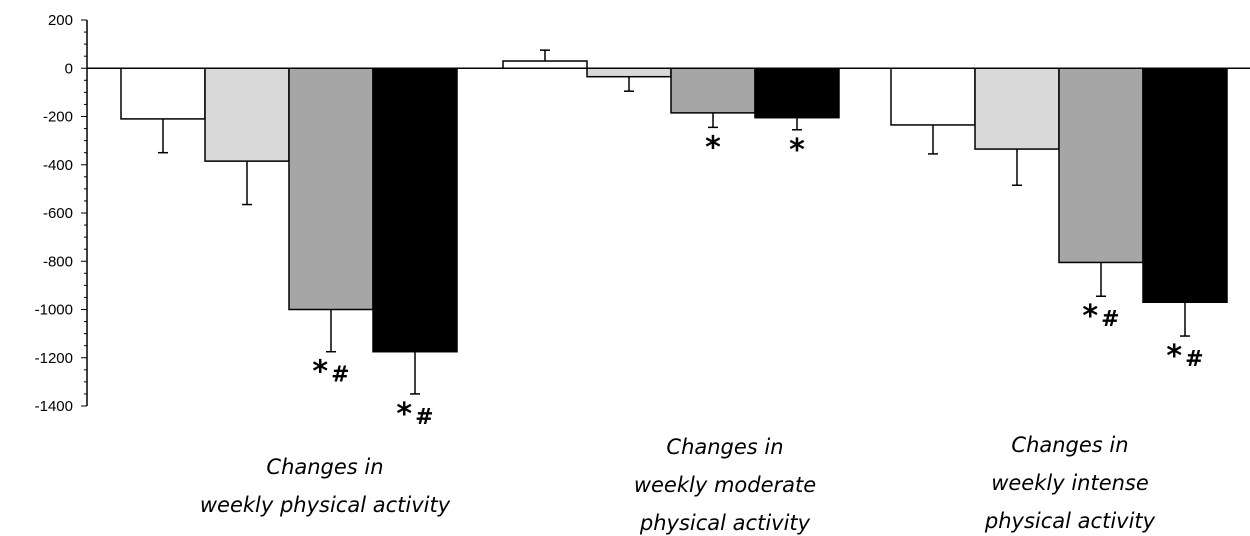 The height and width of the screenshot is (536, 1250). Describe the element at coordinates (58, 213) in the screenshot. I see `y-tick-label: -600` at that location.